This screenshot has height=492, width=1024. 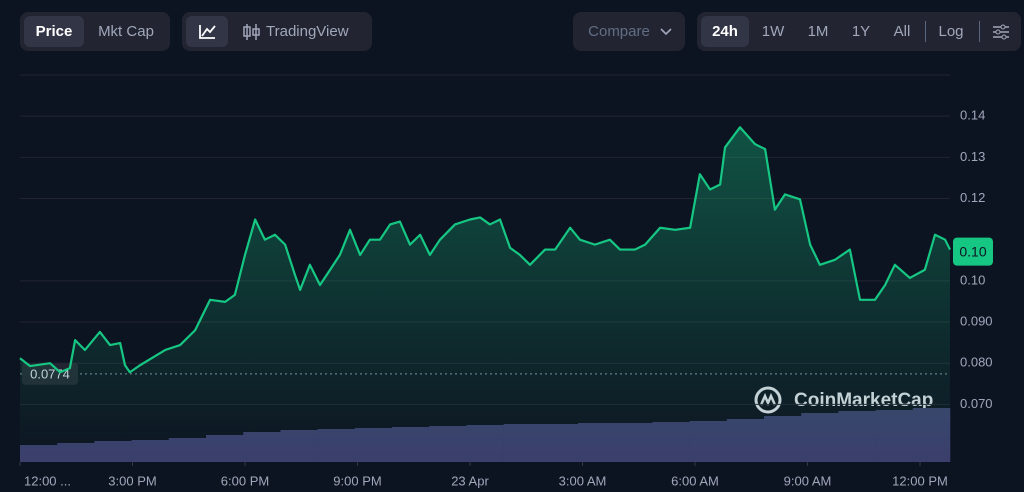 What do you see at coordinates (95, 31) in the screenshot?
I see `view-tabs: Price Mkt Cap` at bounding box center [95, 31].